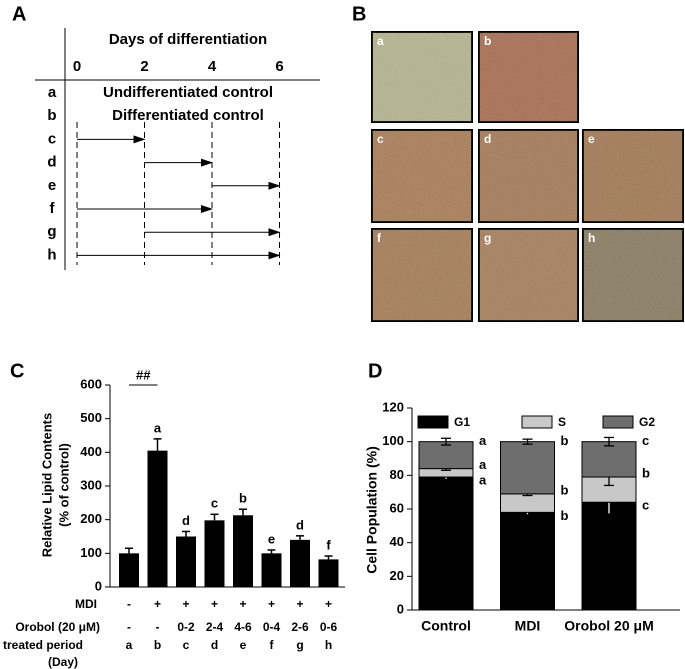  Describe the element at coordinates (51, 231) in the screenshot. I see `row-label: g` at that location.